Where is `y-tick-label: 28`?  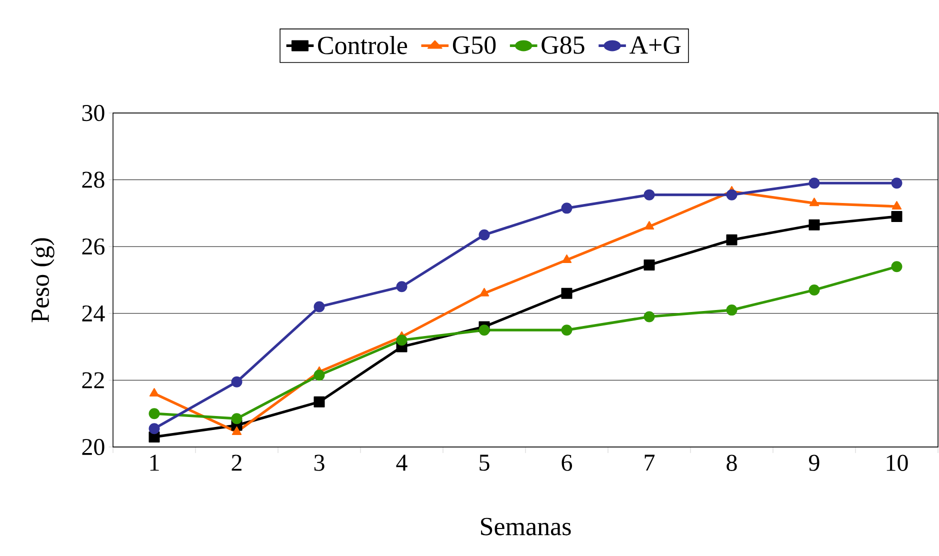 y-tick-label: 28 is located at coordinates (93, 180).